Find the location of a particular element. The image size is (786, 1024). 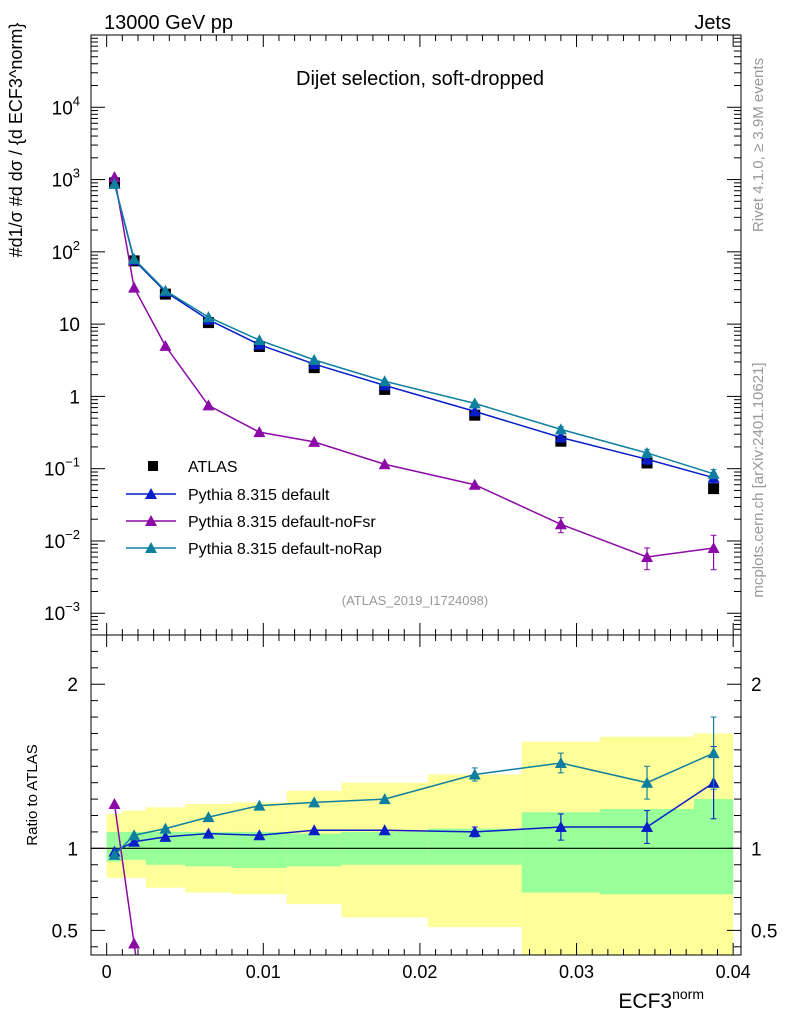

x-axis-title-main: ECF3 is located at coordinates (645, 1001).